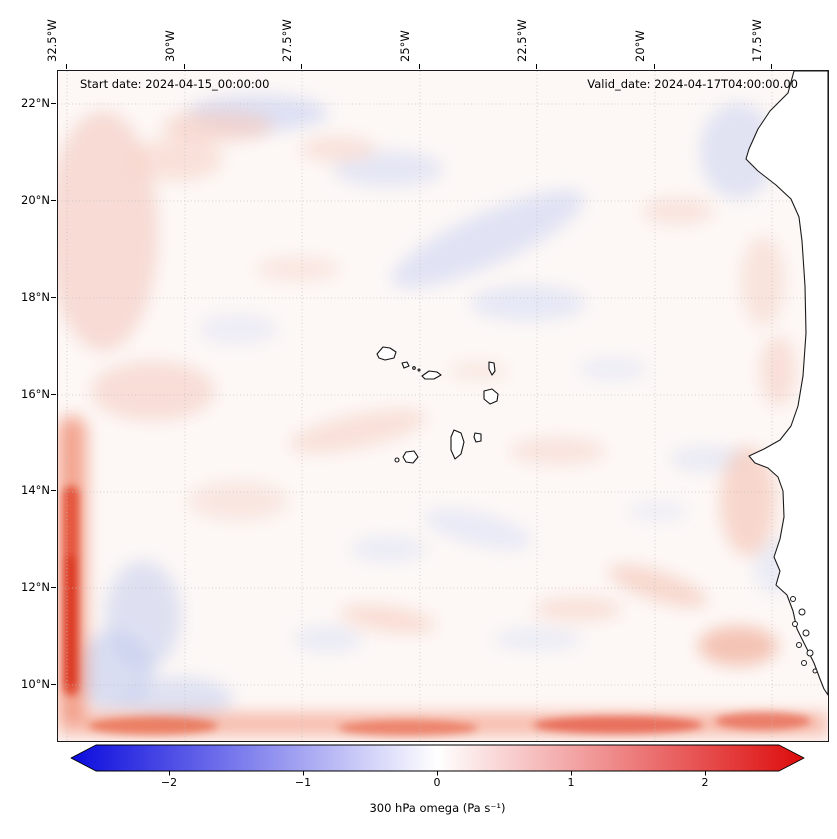 Image resolution: width=837 pixels, height=839 pixels. I want to click on coastal-islands, so click(804, 635).